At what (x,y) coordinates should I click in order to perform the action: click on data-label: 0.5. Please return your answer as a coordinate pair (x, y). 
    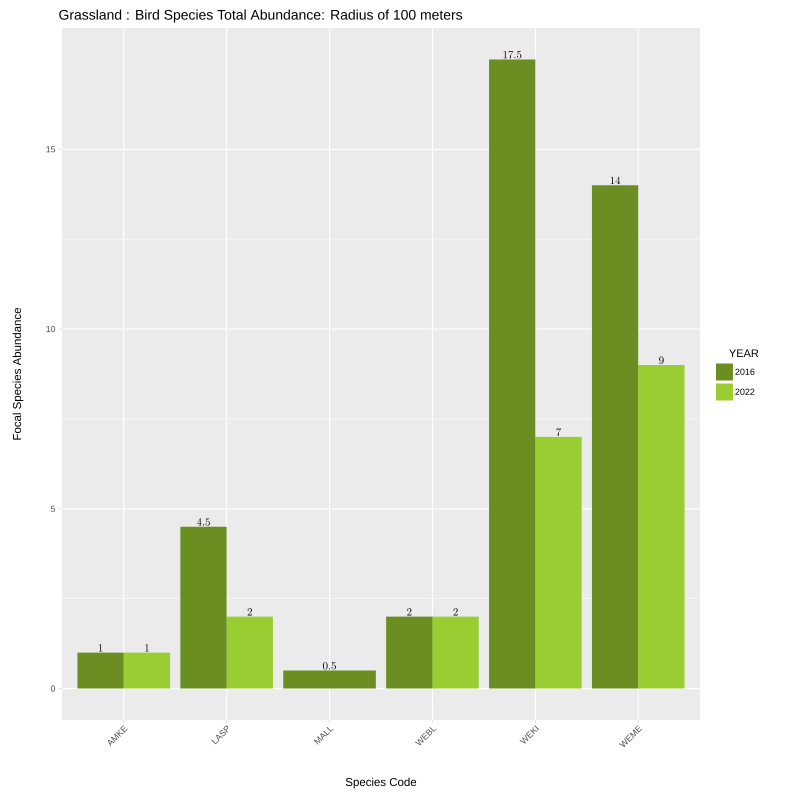
    Looking at the image, I should click on (329, 666).